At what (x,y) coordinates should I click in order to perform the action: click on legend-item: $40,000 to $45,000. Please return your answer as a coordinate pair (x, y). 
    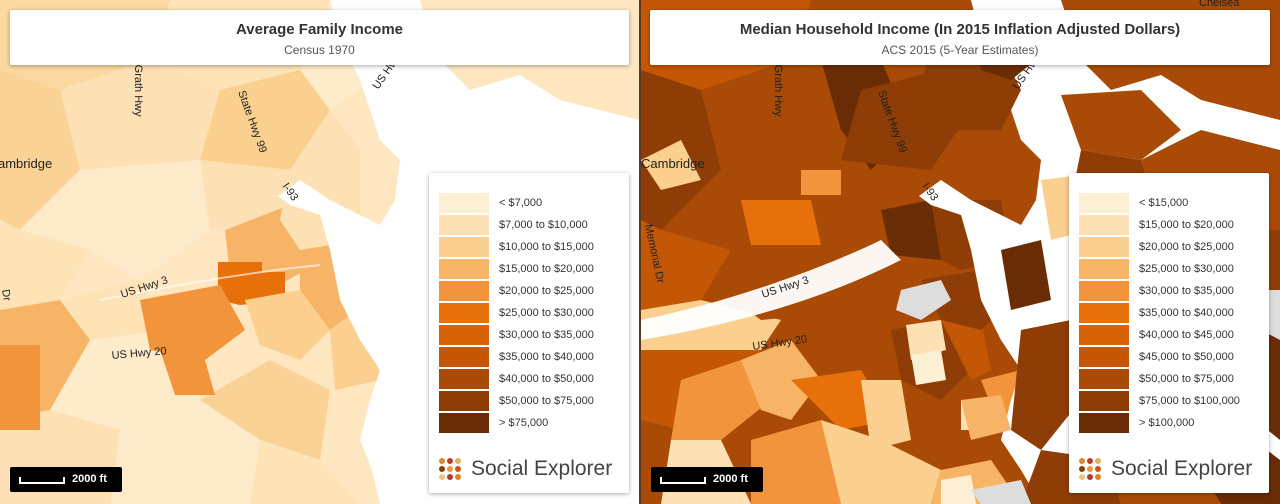
    Looking at the image, I should click on (1159, 335).